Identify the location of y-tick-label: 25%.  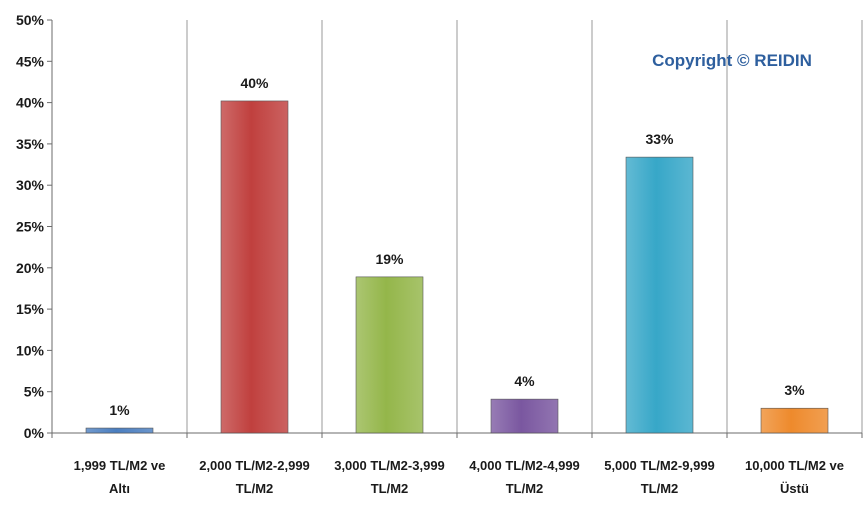
(30, 227).